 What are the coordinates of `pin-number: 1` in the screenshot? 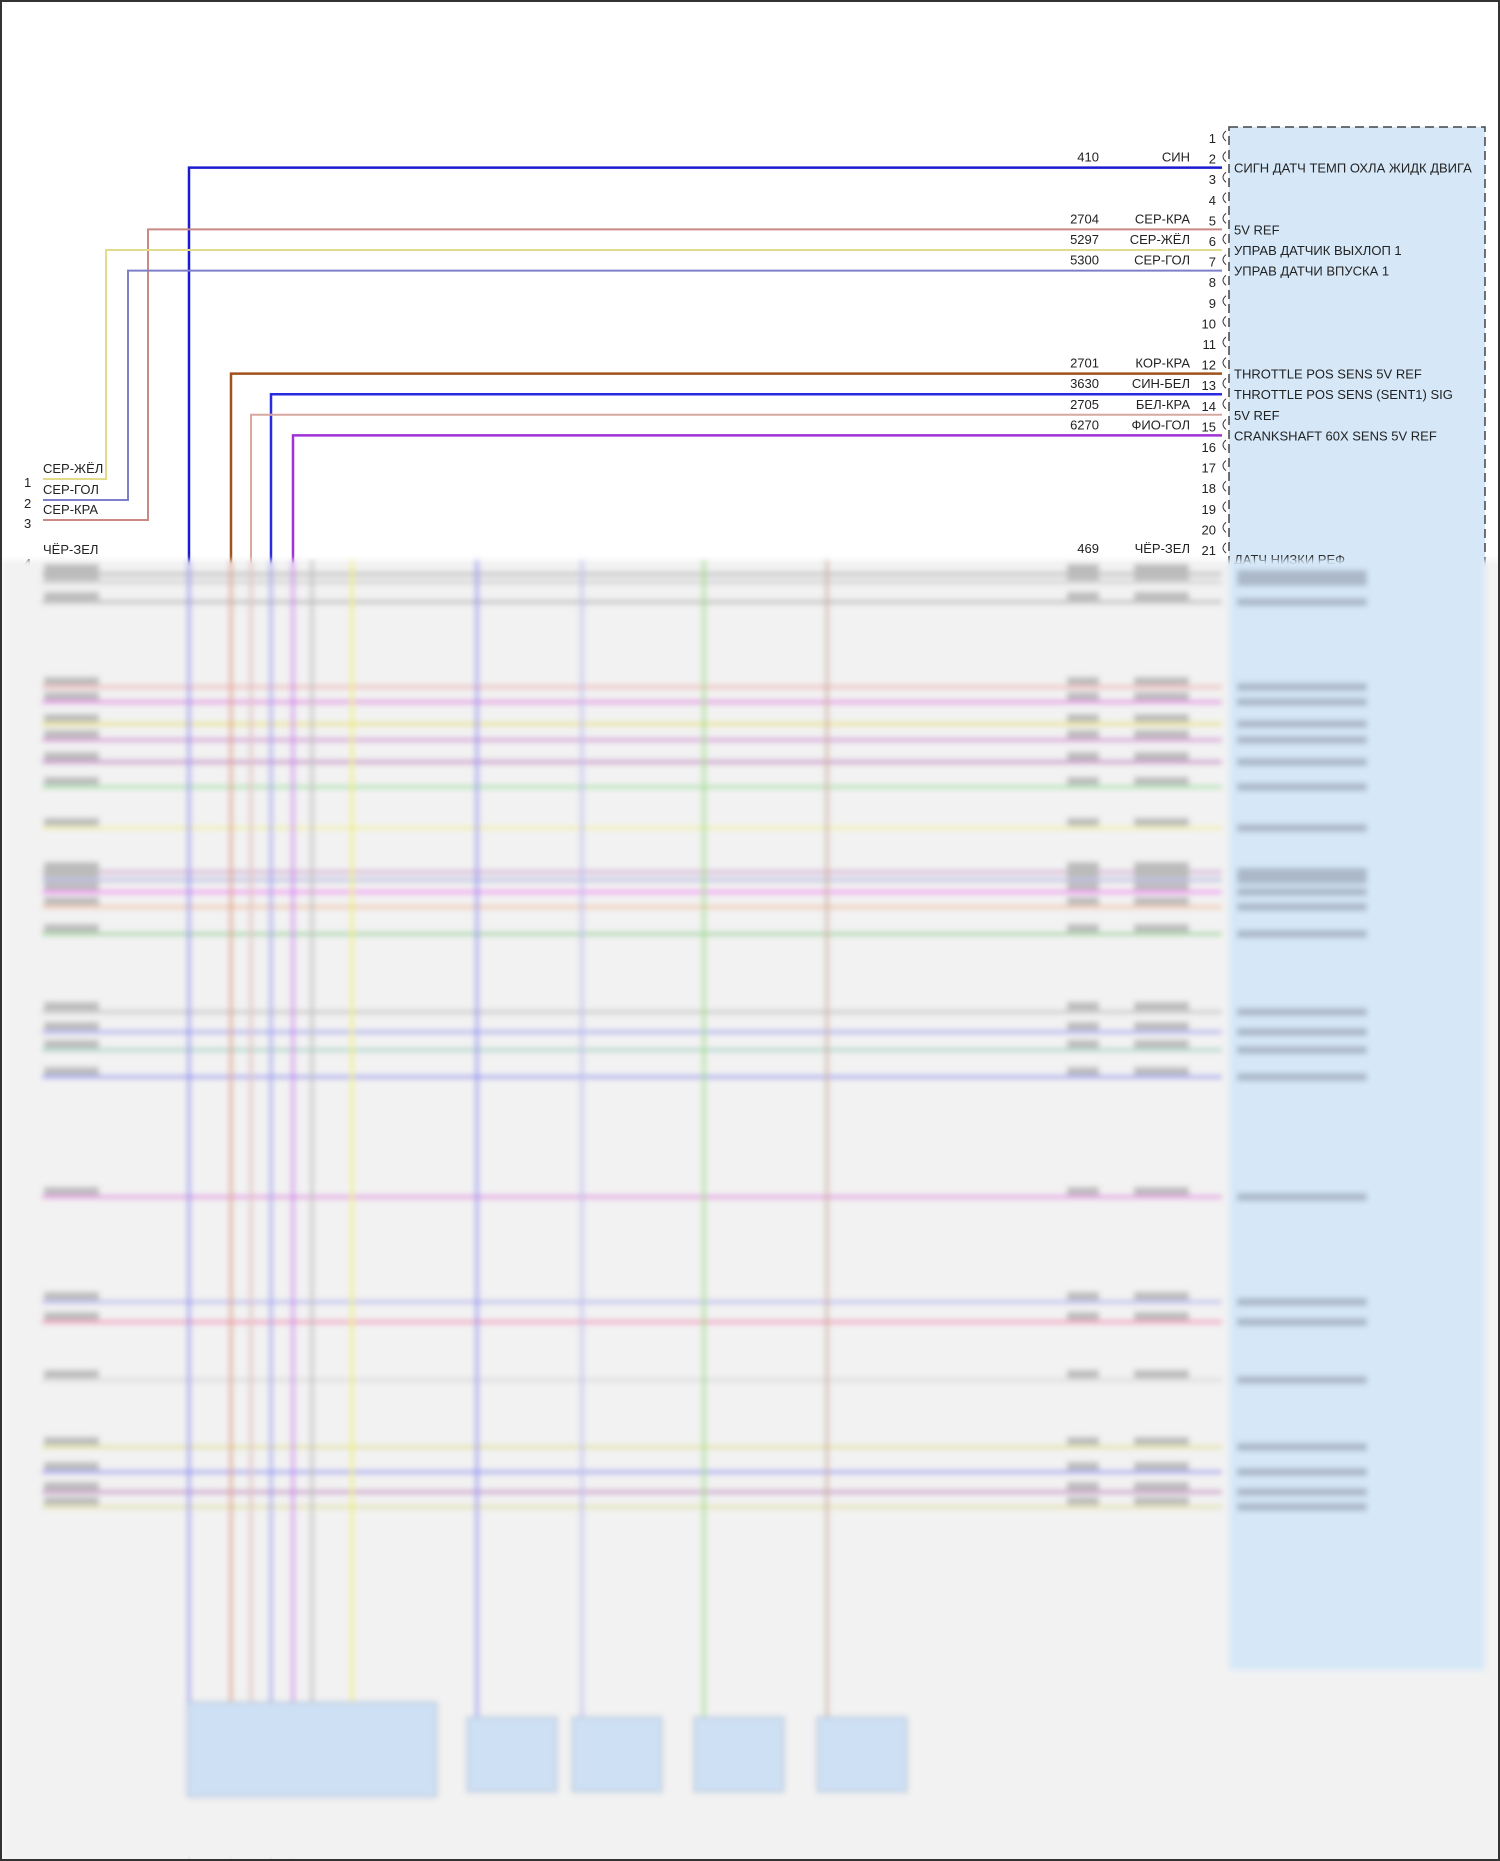 It's located at (1212, 138).